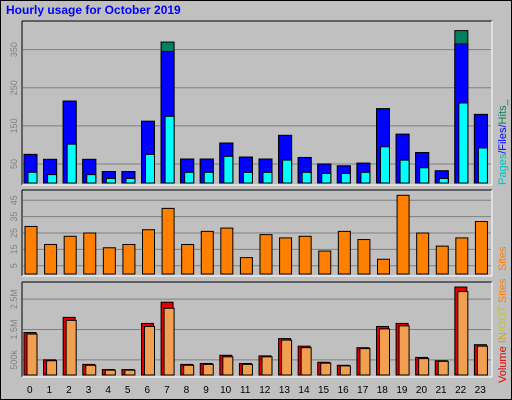  Describe the element at coordinates (503, 115) in the screenshot. I see `legend-hits: Hits` at that location.